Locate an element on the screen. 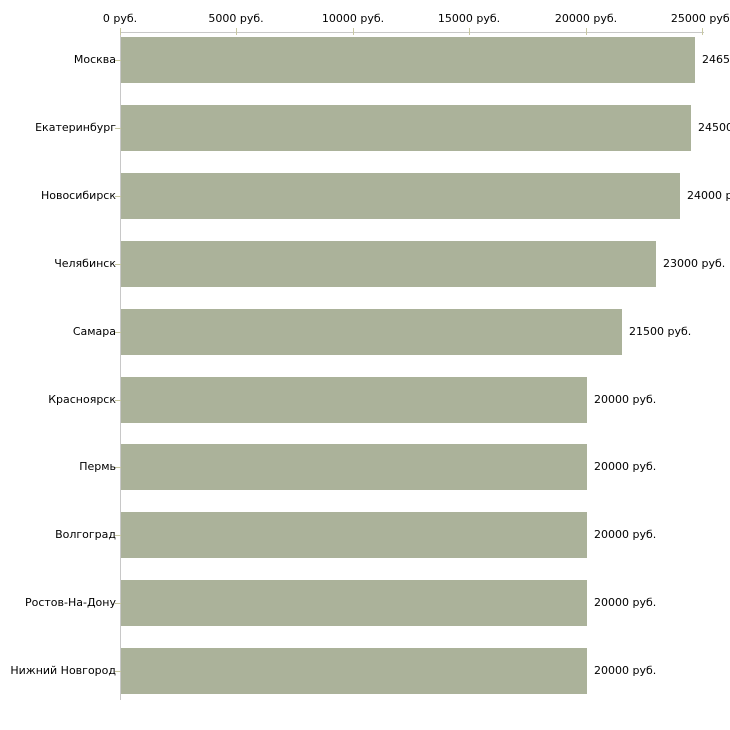  category-label: Пермь is located at coordinates (97, 466).